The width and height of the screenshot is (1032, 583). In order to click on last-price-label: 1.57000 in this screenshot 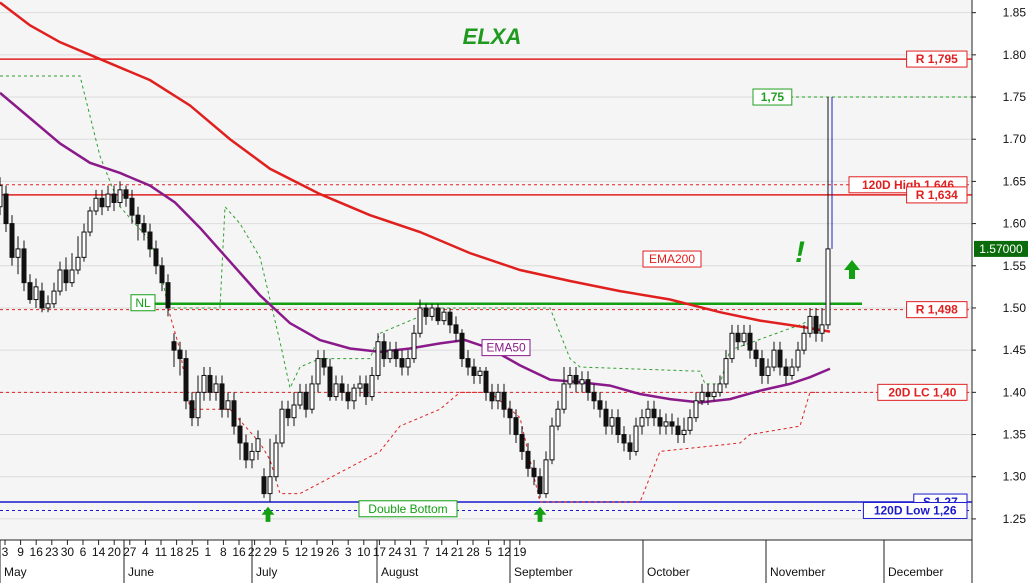, I will do `click(1001, 249)`.